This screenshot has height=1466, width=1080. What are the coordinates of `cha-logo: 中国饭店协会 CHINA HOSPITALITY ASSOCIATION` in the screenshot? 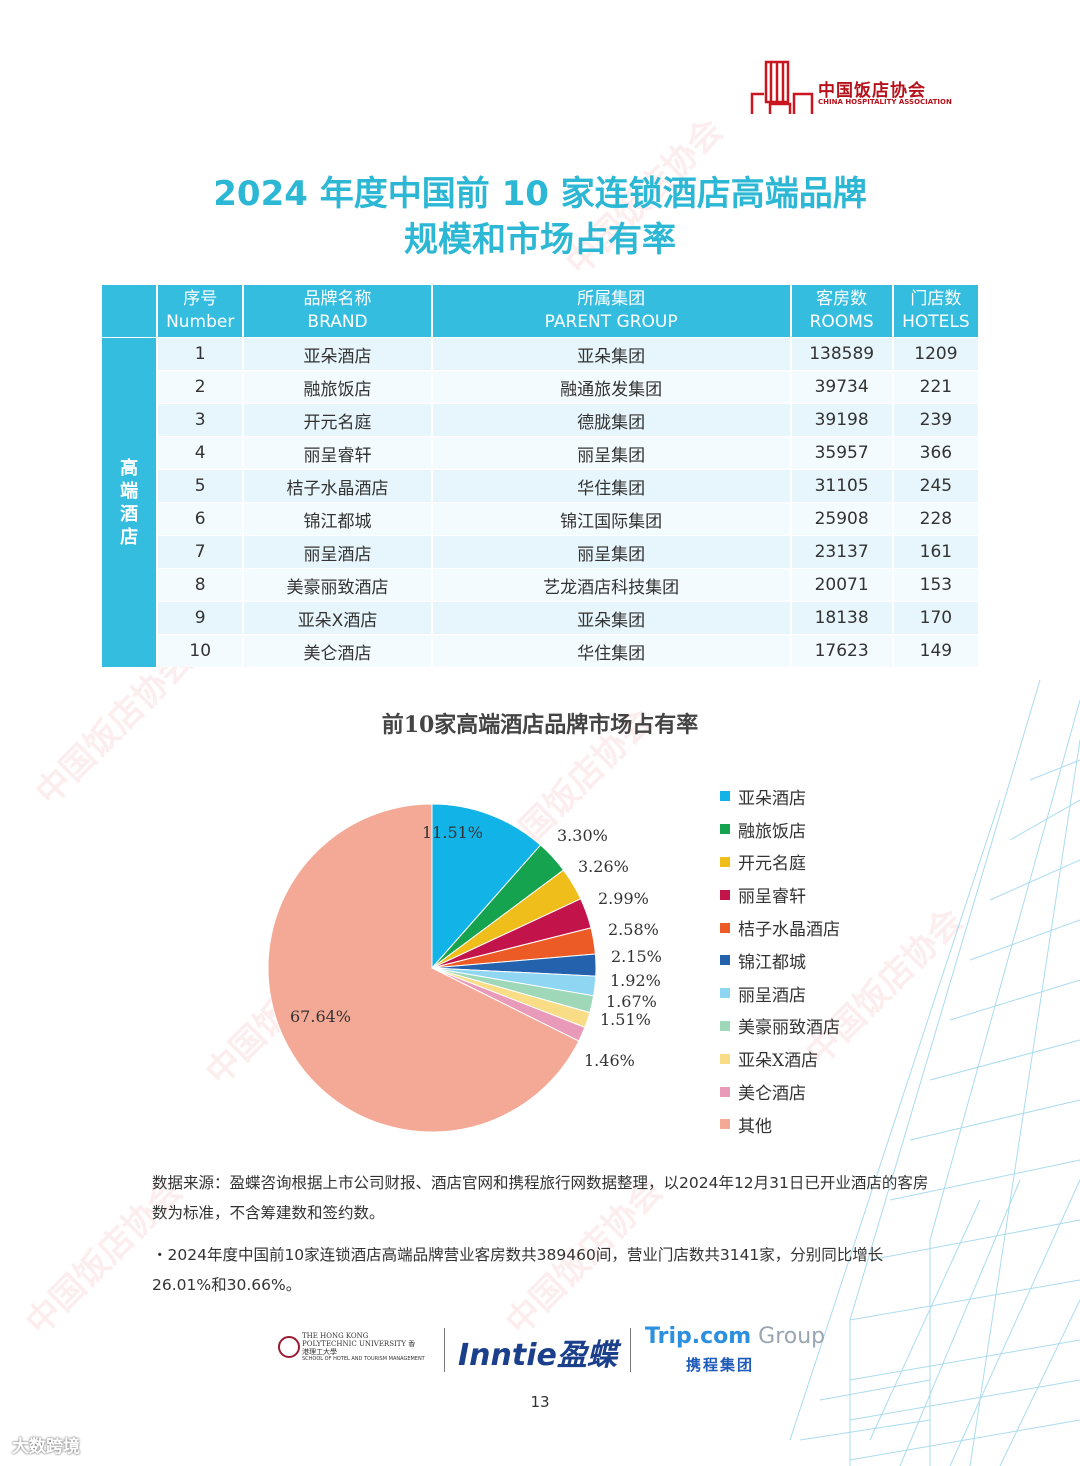 It's located at (855, 88).